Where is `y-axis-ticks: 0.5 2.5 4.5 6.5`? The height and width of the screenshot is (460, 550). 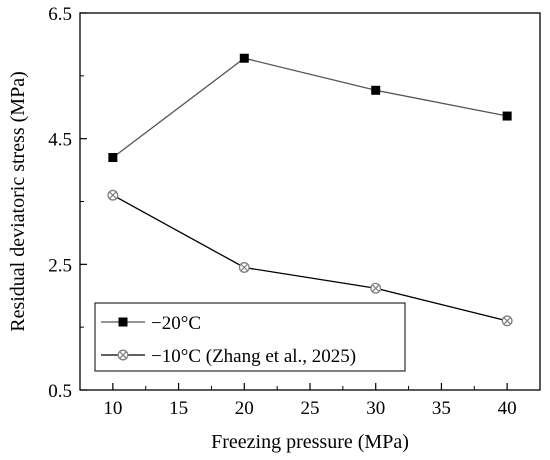
y-axis-ticks: 0.5 2.5 4.5 6.5 is located at coordinates (67, 203).